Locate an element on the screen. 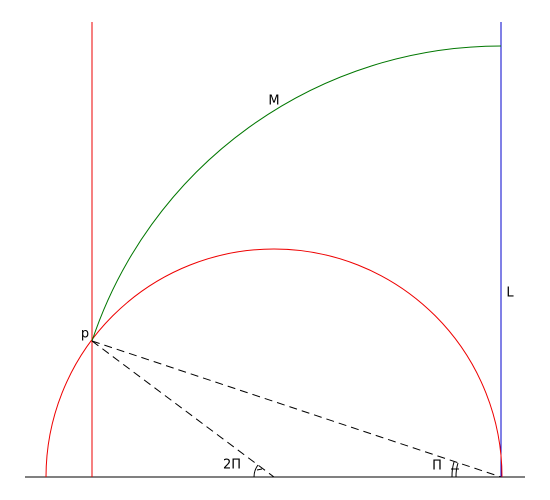 Image resolution: width=550 pixels, height=500 pixels. angle-tick is located at coordinates (259, 469).